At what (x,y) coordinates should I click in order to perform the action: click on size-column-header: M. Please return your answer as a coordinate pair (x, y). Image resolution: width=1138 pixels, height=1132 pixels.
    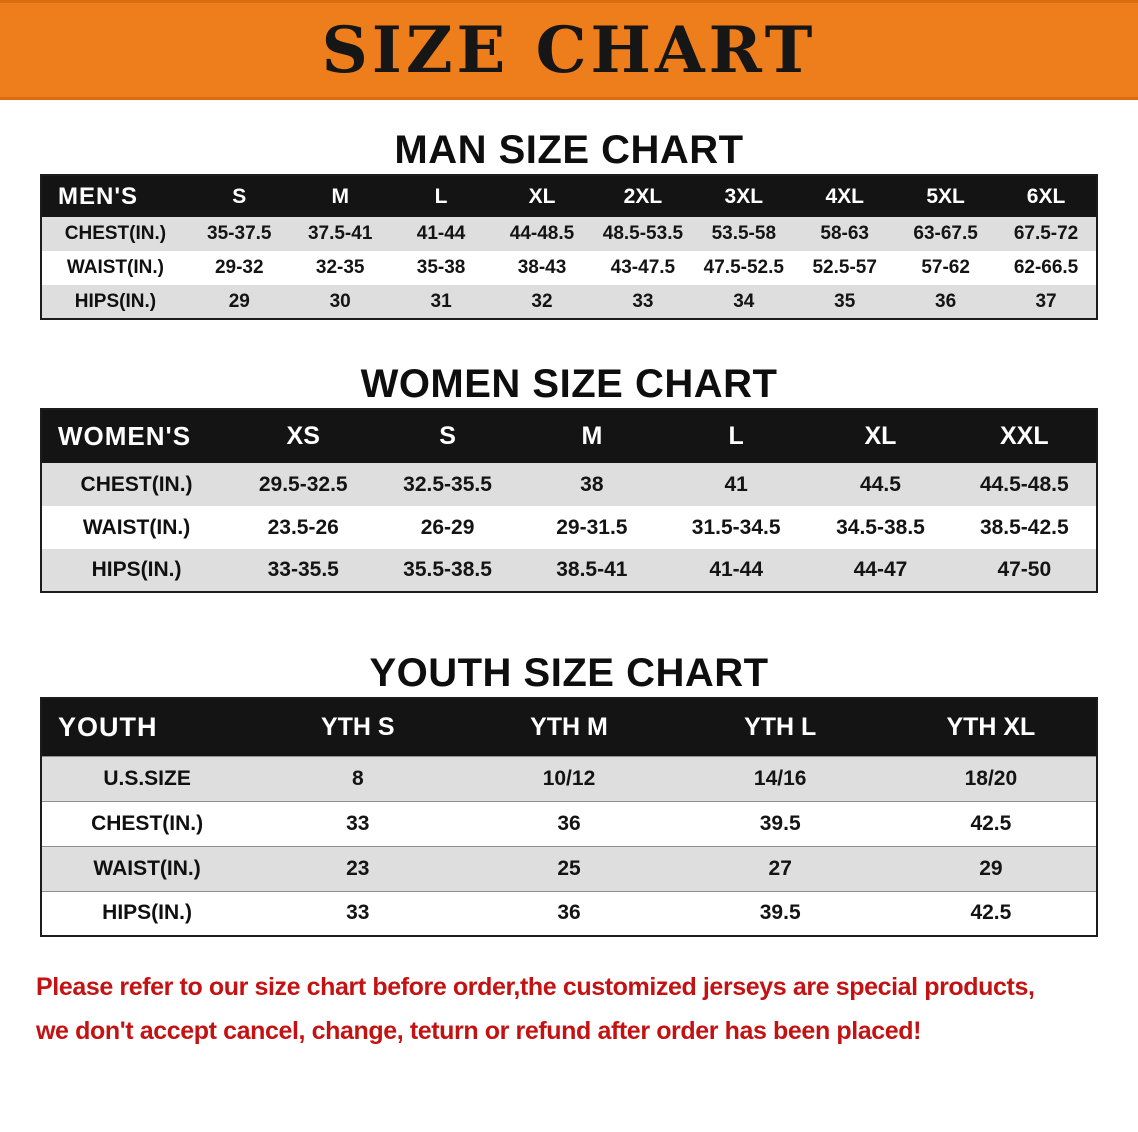
    Looking at the image, I should click on (340, 196).